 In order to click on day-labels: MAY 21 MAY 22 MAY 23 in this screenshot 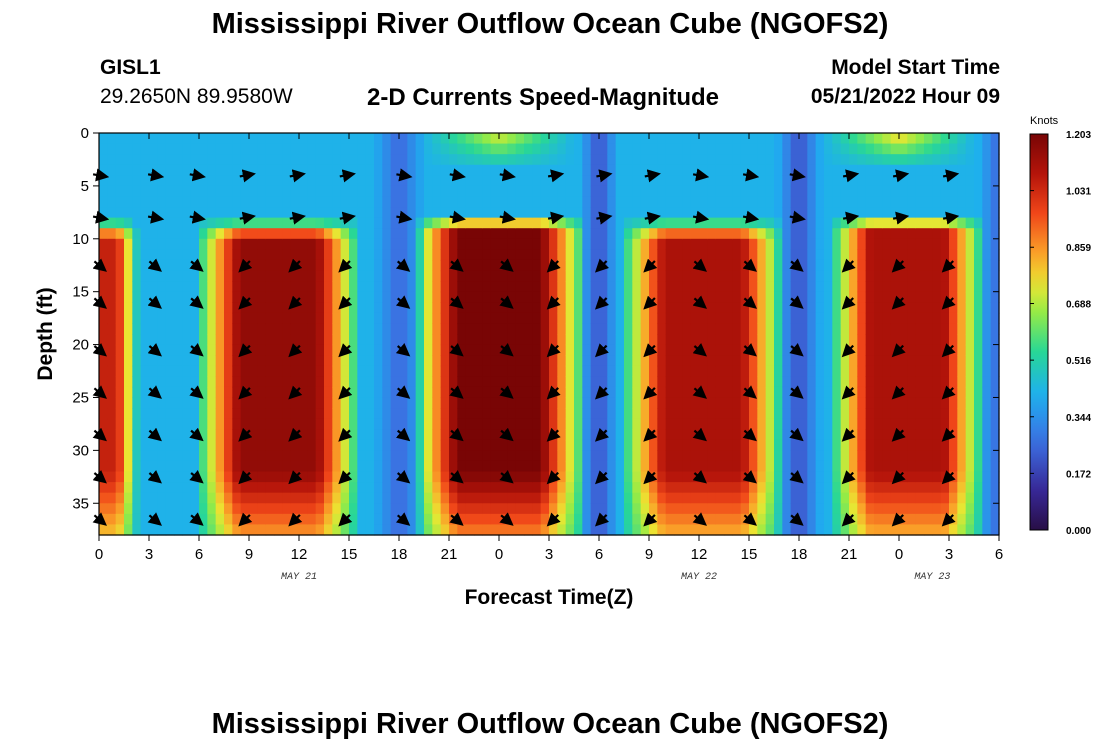, I will do `click(615, 577)`.